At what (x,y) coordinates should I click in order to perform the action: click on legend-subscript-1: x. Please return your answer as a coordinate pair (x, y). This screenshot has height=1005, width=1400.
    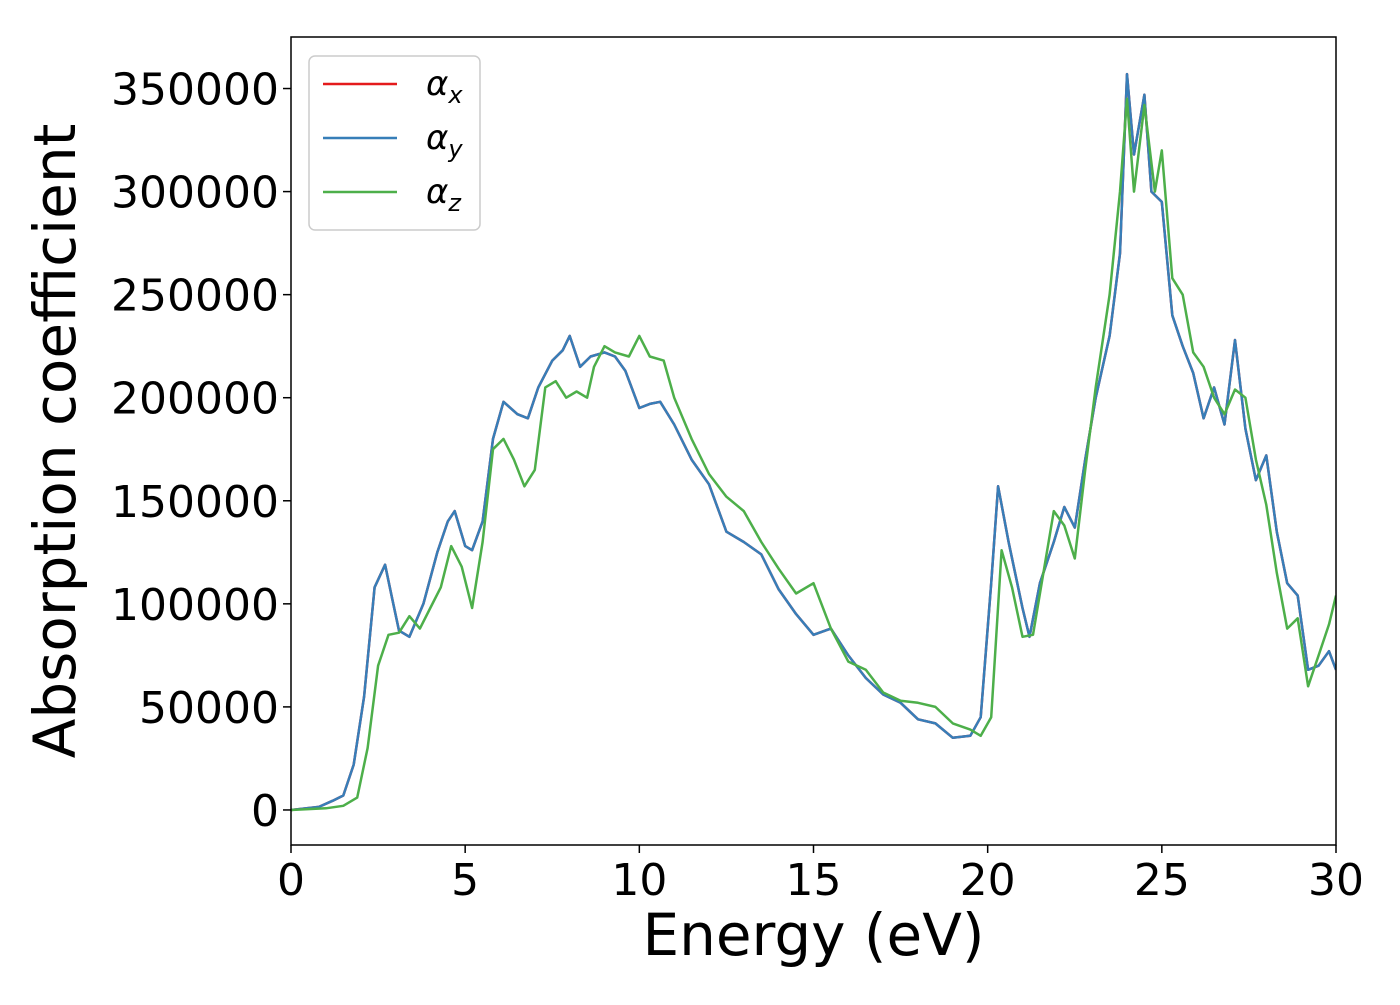
    Looking at the image, I should click on (455, 95).